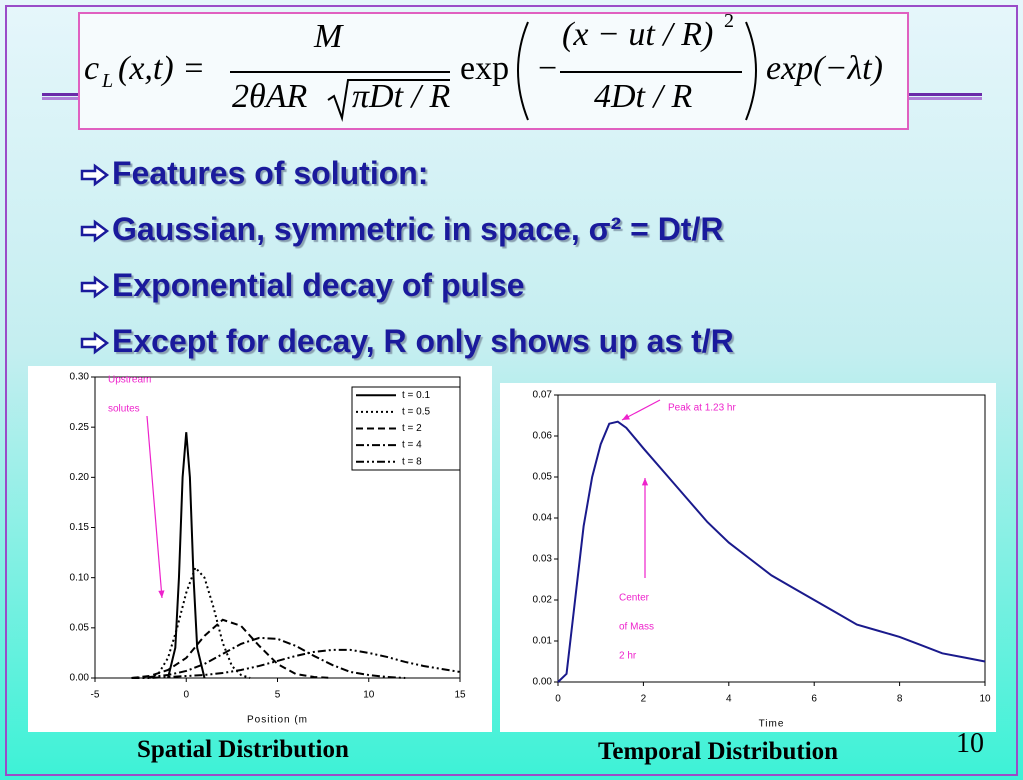  I want to click on y-tick-label: 0.20, so click(80, 477).